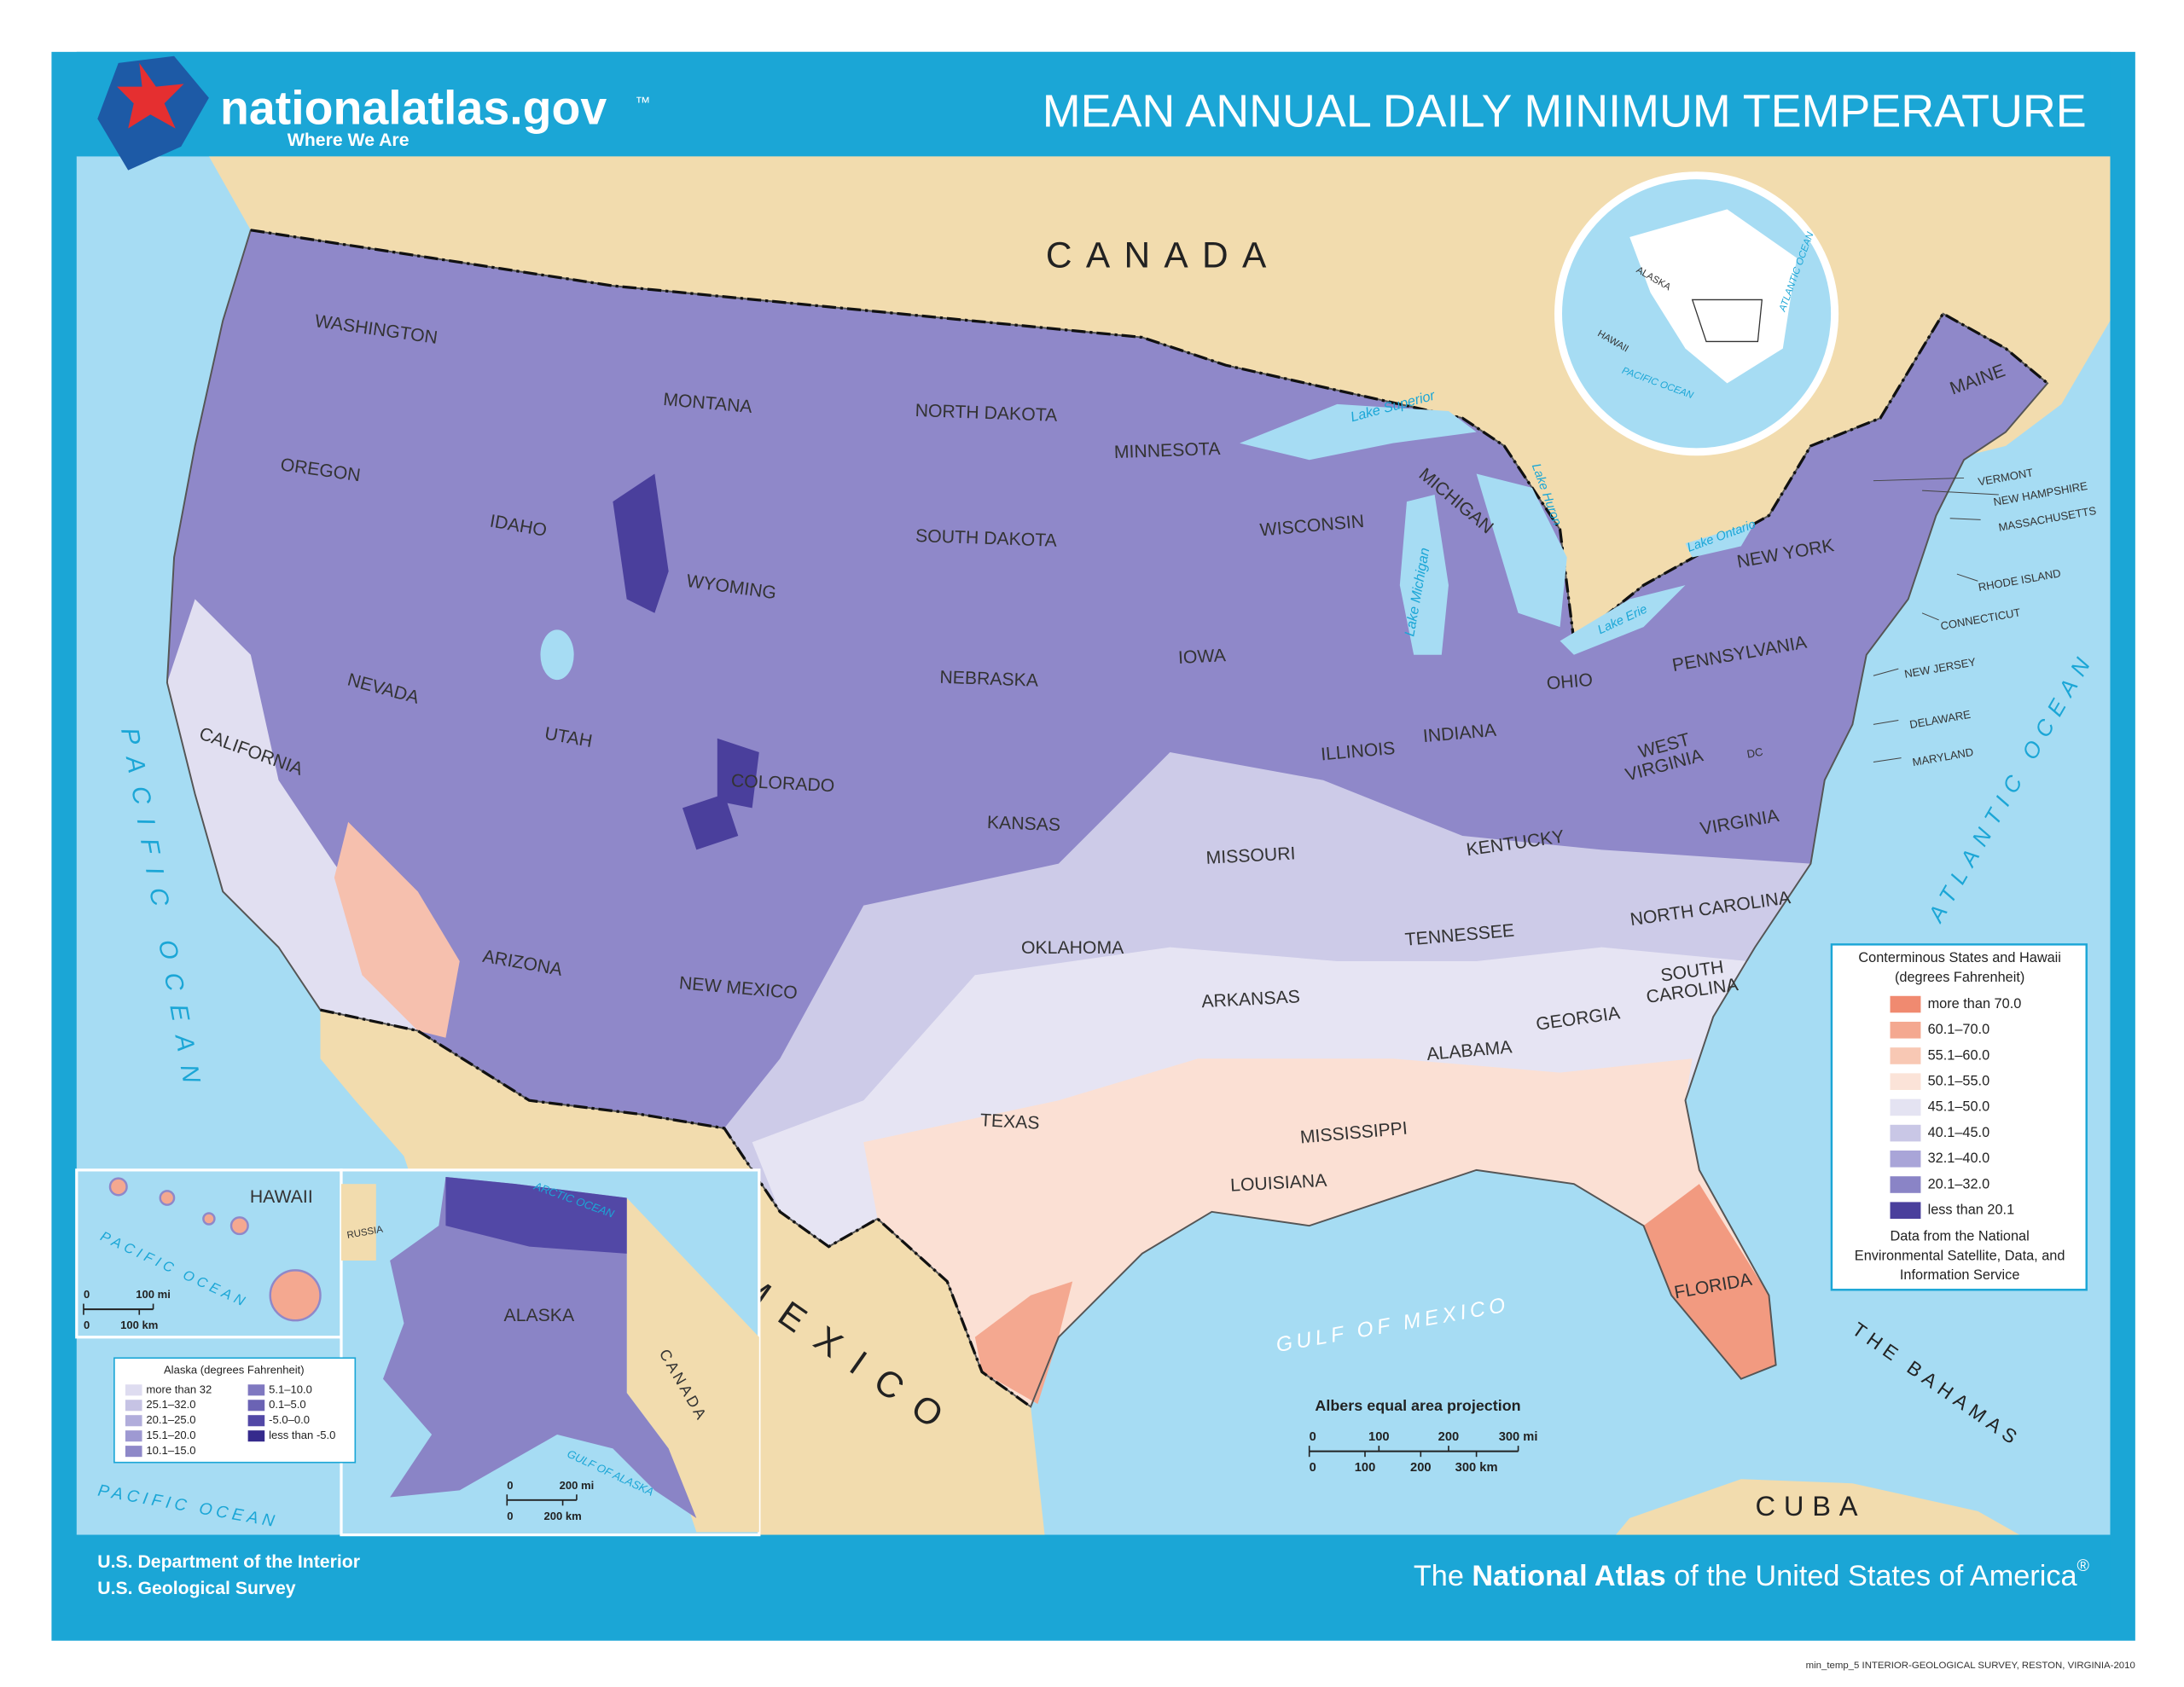 This screenshot has height=1687, width=2184. Describe the element at coordinates (1959, 1107) in the screenshot. I see `legend-label: 45.1–50.0` at that location.